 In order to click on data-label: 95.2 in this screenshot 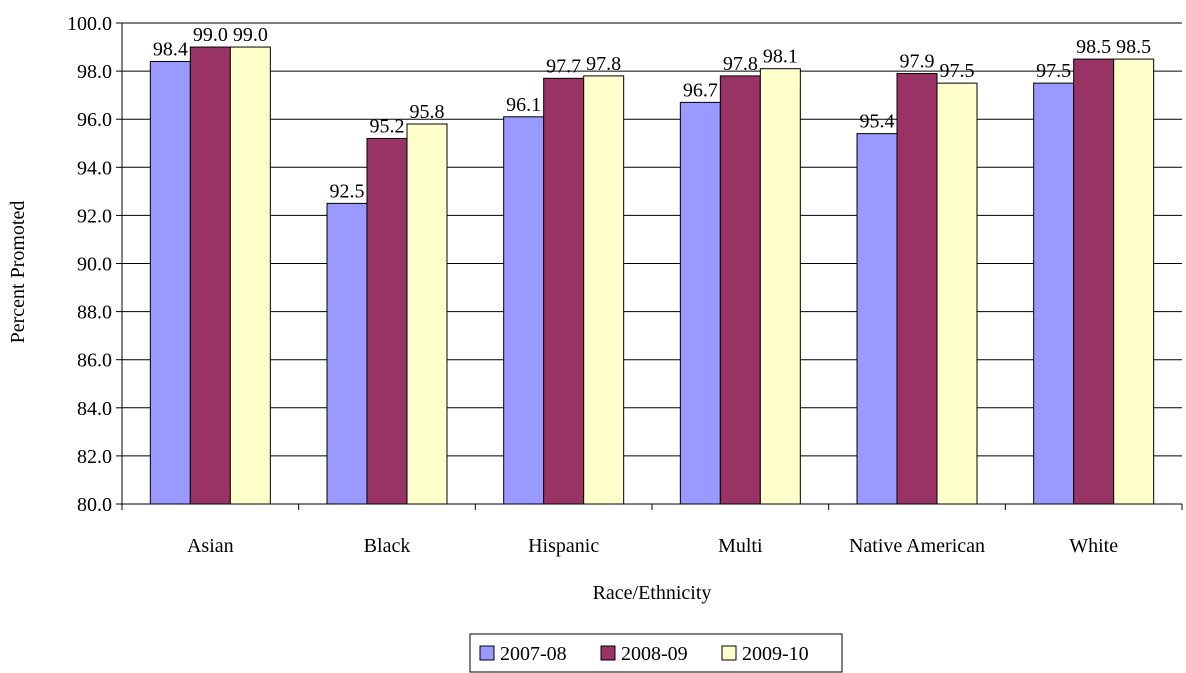, I will do `click(387, 126)`.